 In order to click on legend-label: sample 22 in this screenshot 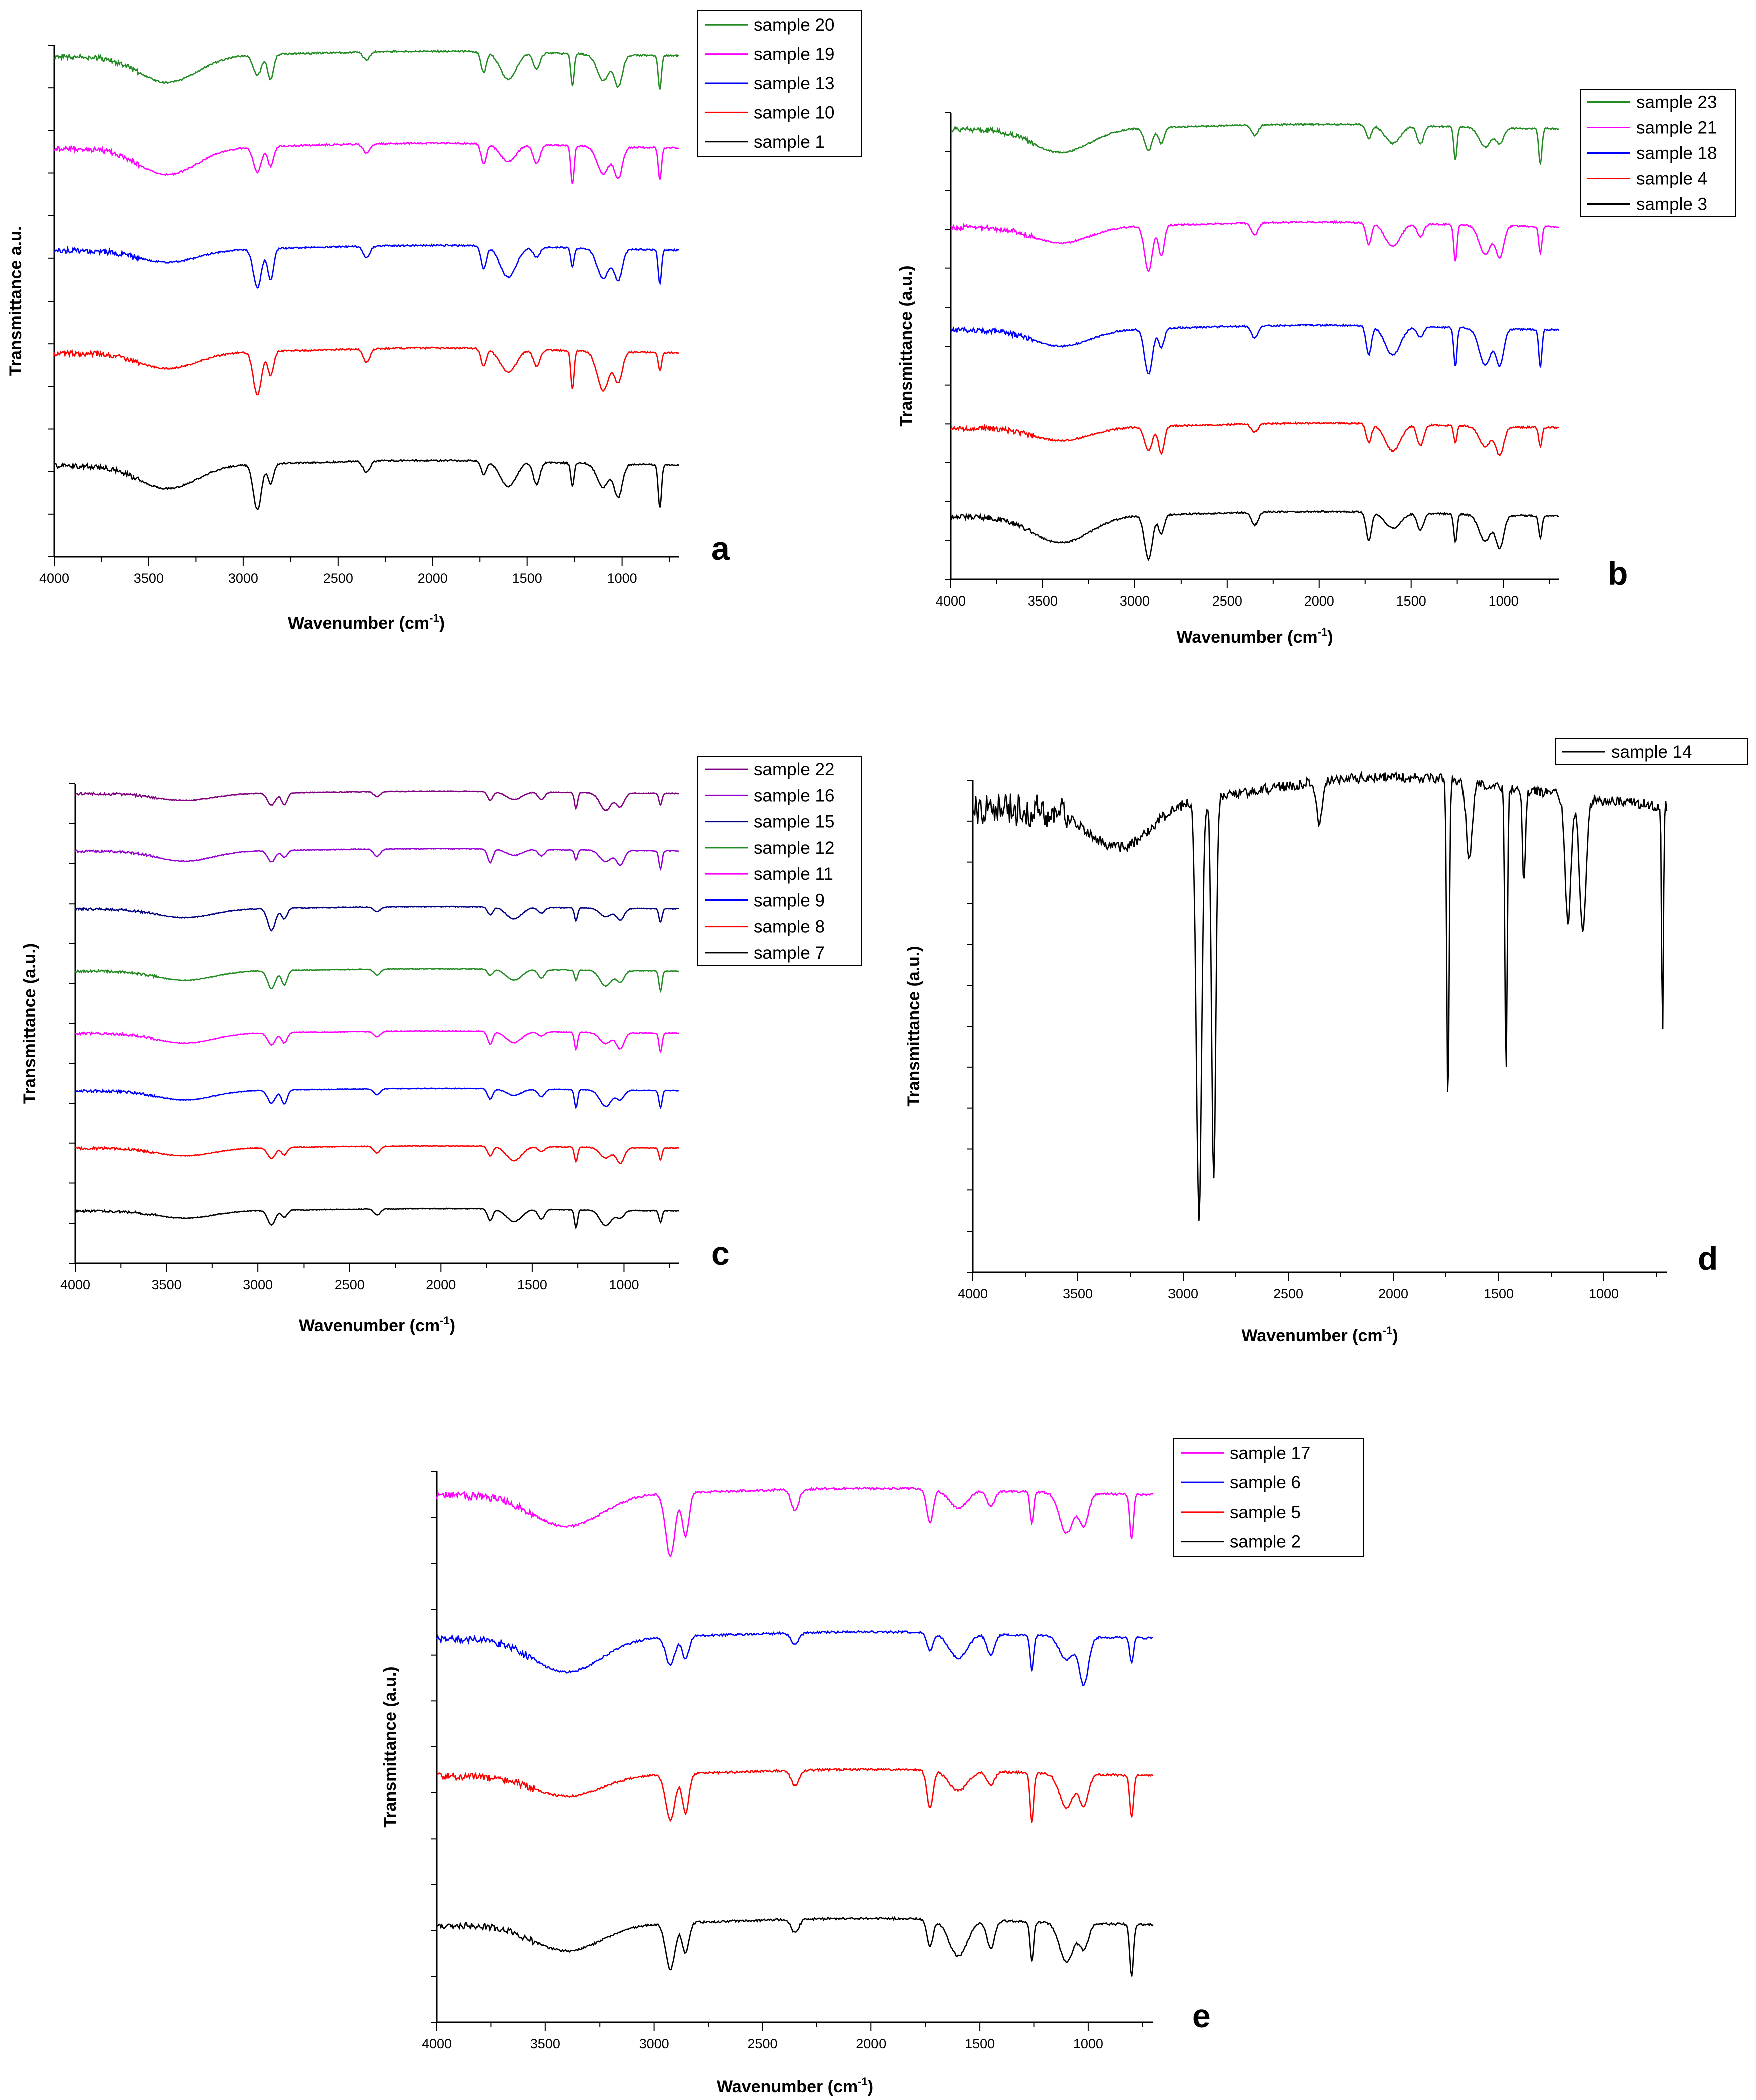, I will do `click(794, 769)`.